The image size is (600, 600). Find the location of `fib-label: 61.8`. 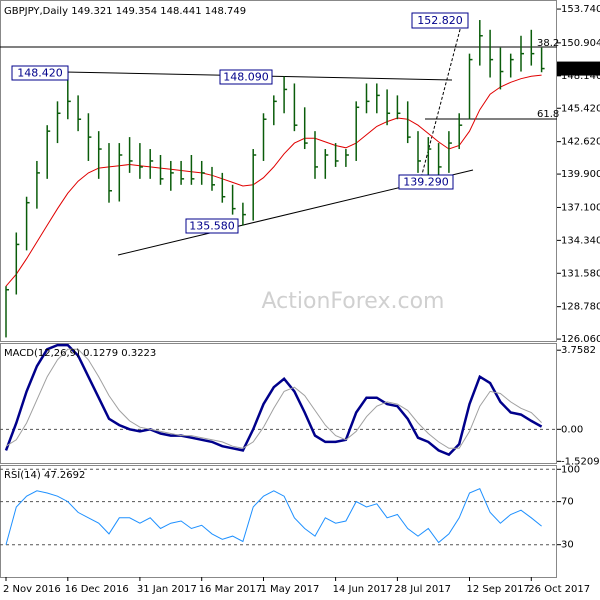

fib-label: 61.8 is located at coordinates (548, 114).